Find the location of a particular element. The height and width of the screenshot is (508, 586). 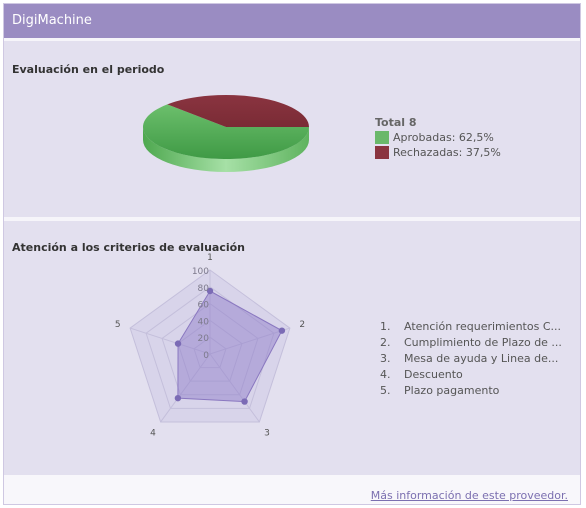

legend-total: Total 8 is located at coordinates (396, 122).